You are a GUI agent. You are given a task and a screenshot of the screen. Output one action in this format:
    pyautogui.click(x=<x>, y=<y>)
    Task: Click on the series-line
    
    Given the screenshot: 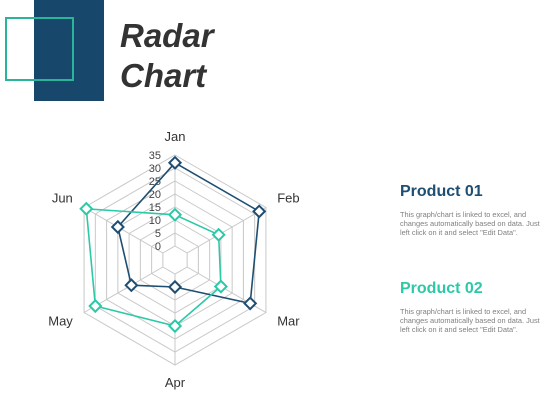 What is the action you would take?
    pyautogui.click(x=188, y=233)
    